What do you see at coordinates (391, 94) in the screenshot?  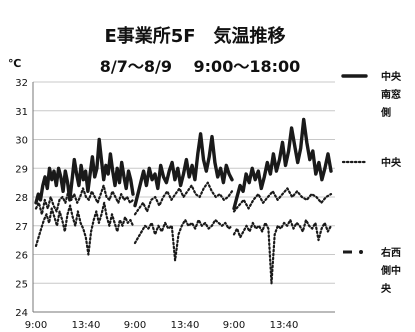 I see `legend-label: 中央南窓側` at bounding box center [391, 94].